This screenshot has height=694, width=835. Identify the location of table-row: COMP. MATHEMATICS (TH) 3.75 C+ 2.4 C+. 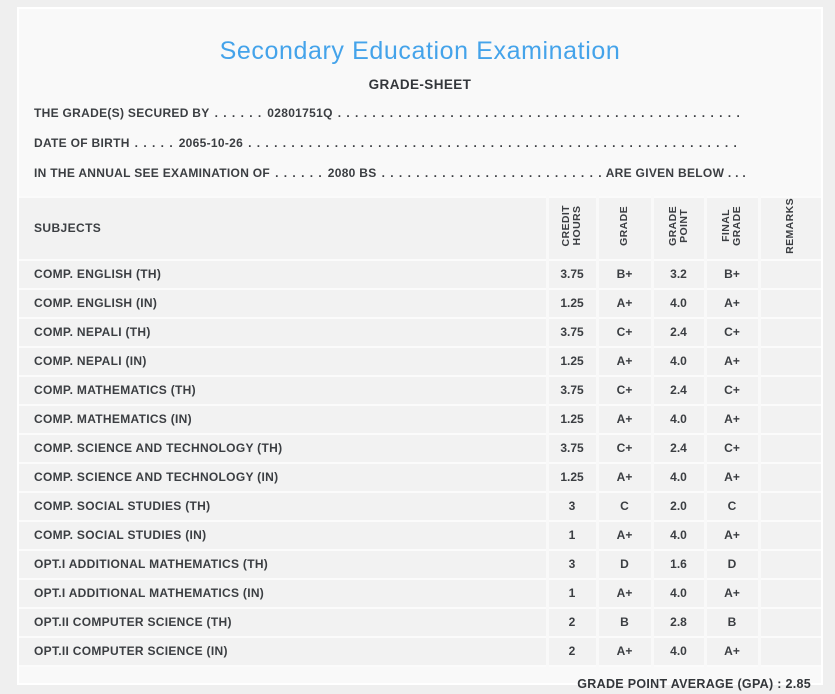
(420, 390).